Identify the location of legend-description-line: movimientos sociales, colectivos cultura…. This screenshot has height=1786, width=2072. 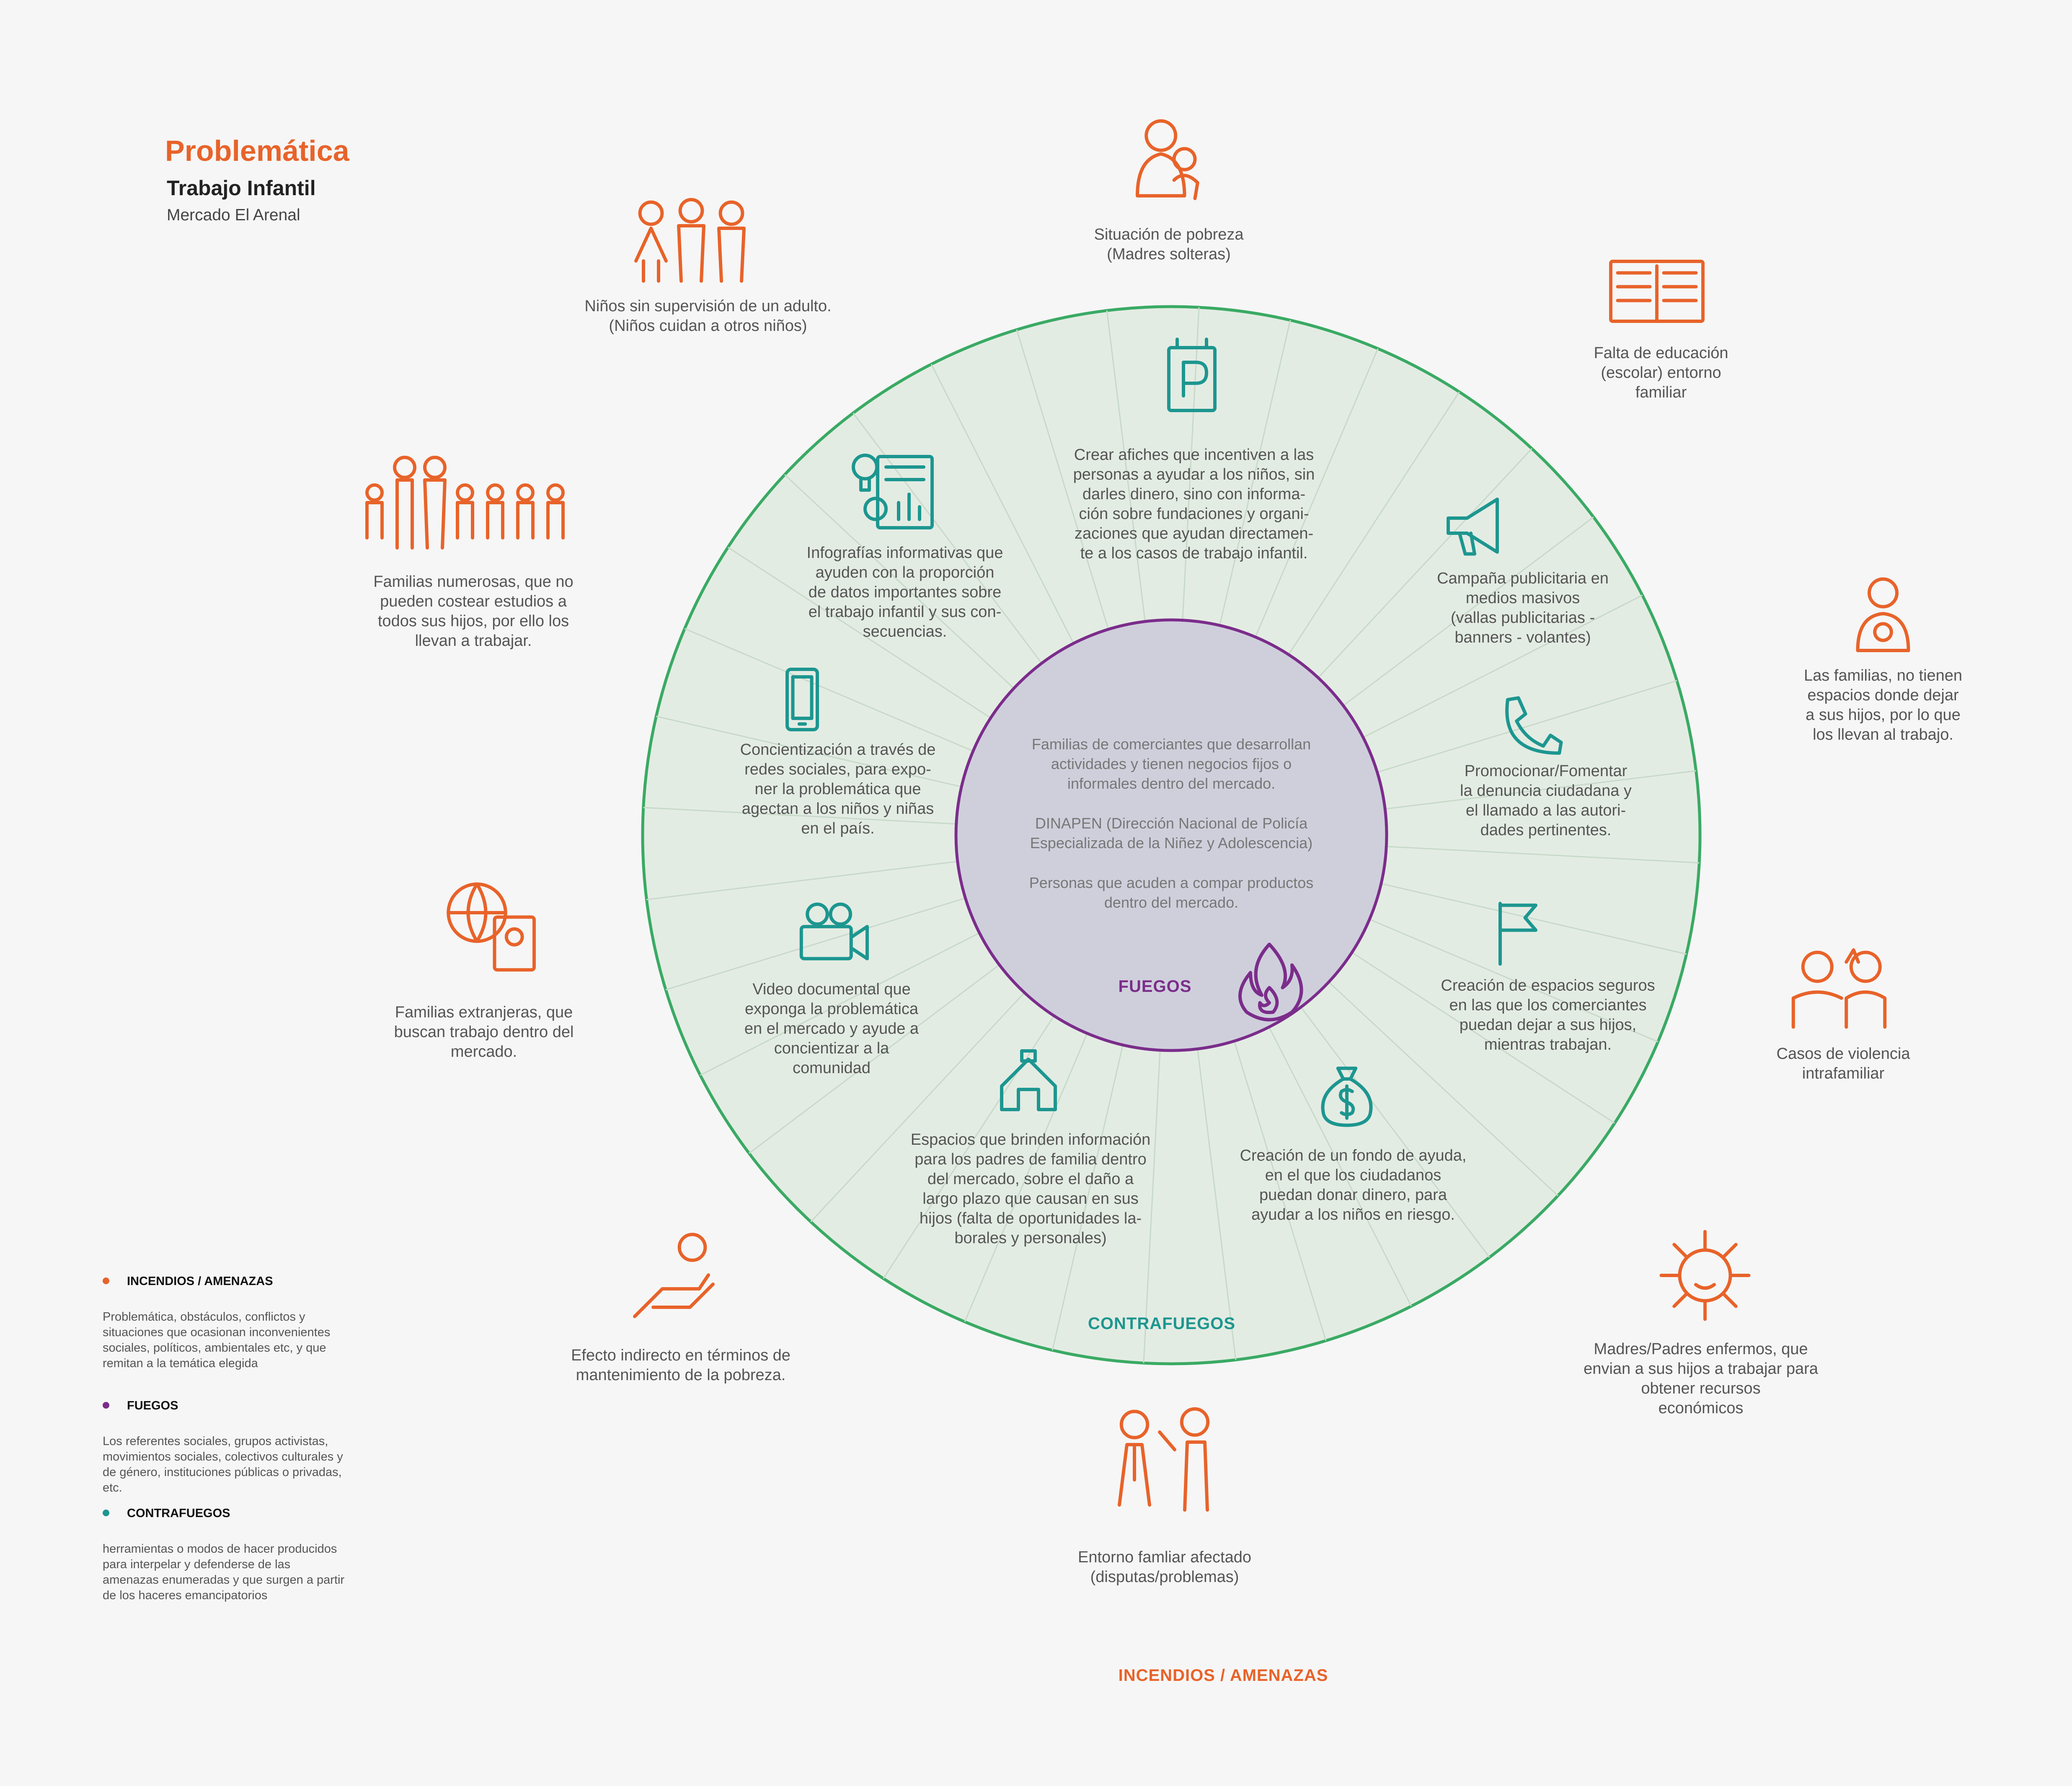
(223, 1456).